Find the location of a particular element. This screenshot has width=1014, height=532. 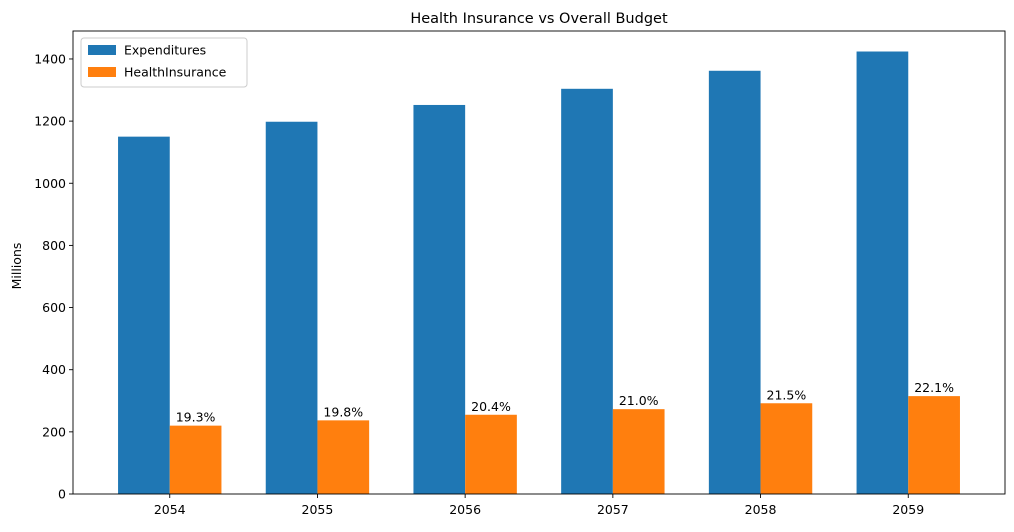

x-tick-label: 2057 is located at coordinates (613, 509).